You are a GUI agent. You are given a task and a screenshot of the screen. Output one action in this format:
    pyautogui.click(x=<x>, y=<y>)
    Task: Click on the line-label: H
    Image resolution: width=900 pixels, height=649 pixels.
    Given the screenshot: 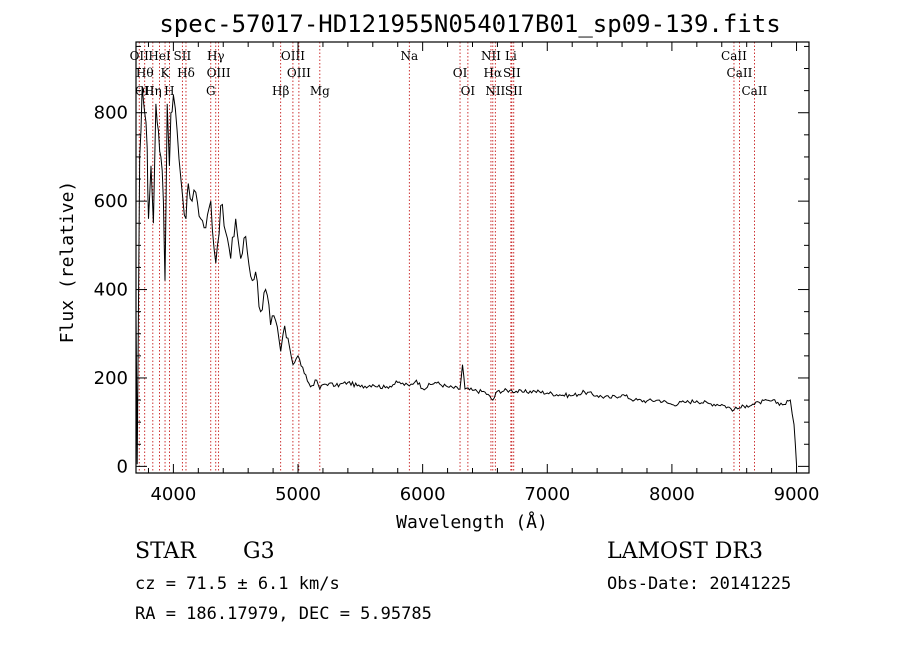 What is the action you would take?
    pyautogui.click(x=169, y=91)
    